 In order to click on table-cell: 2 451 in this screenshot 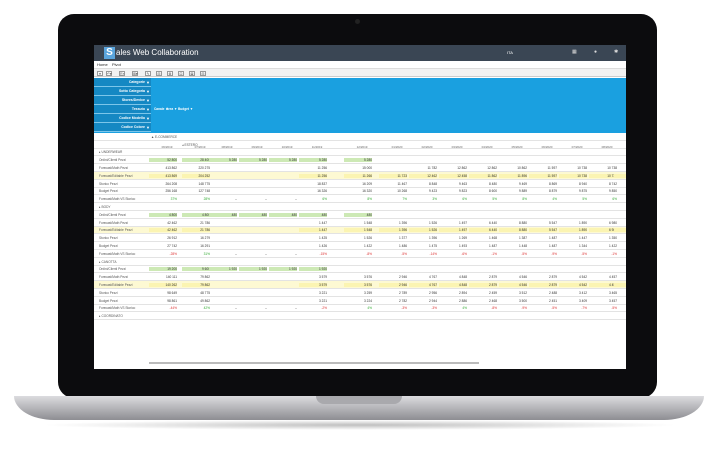, I will do `click(553, 300)`.